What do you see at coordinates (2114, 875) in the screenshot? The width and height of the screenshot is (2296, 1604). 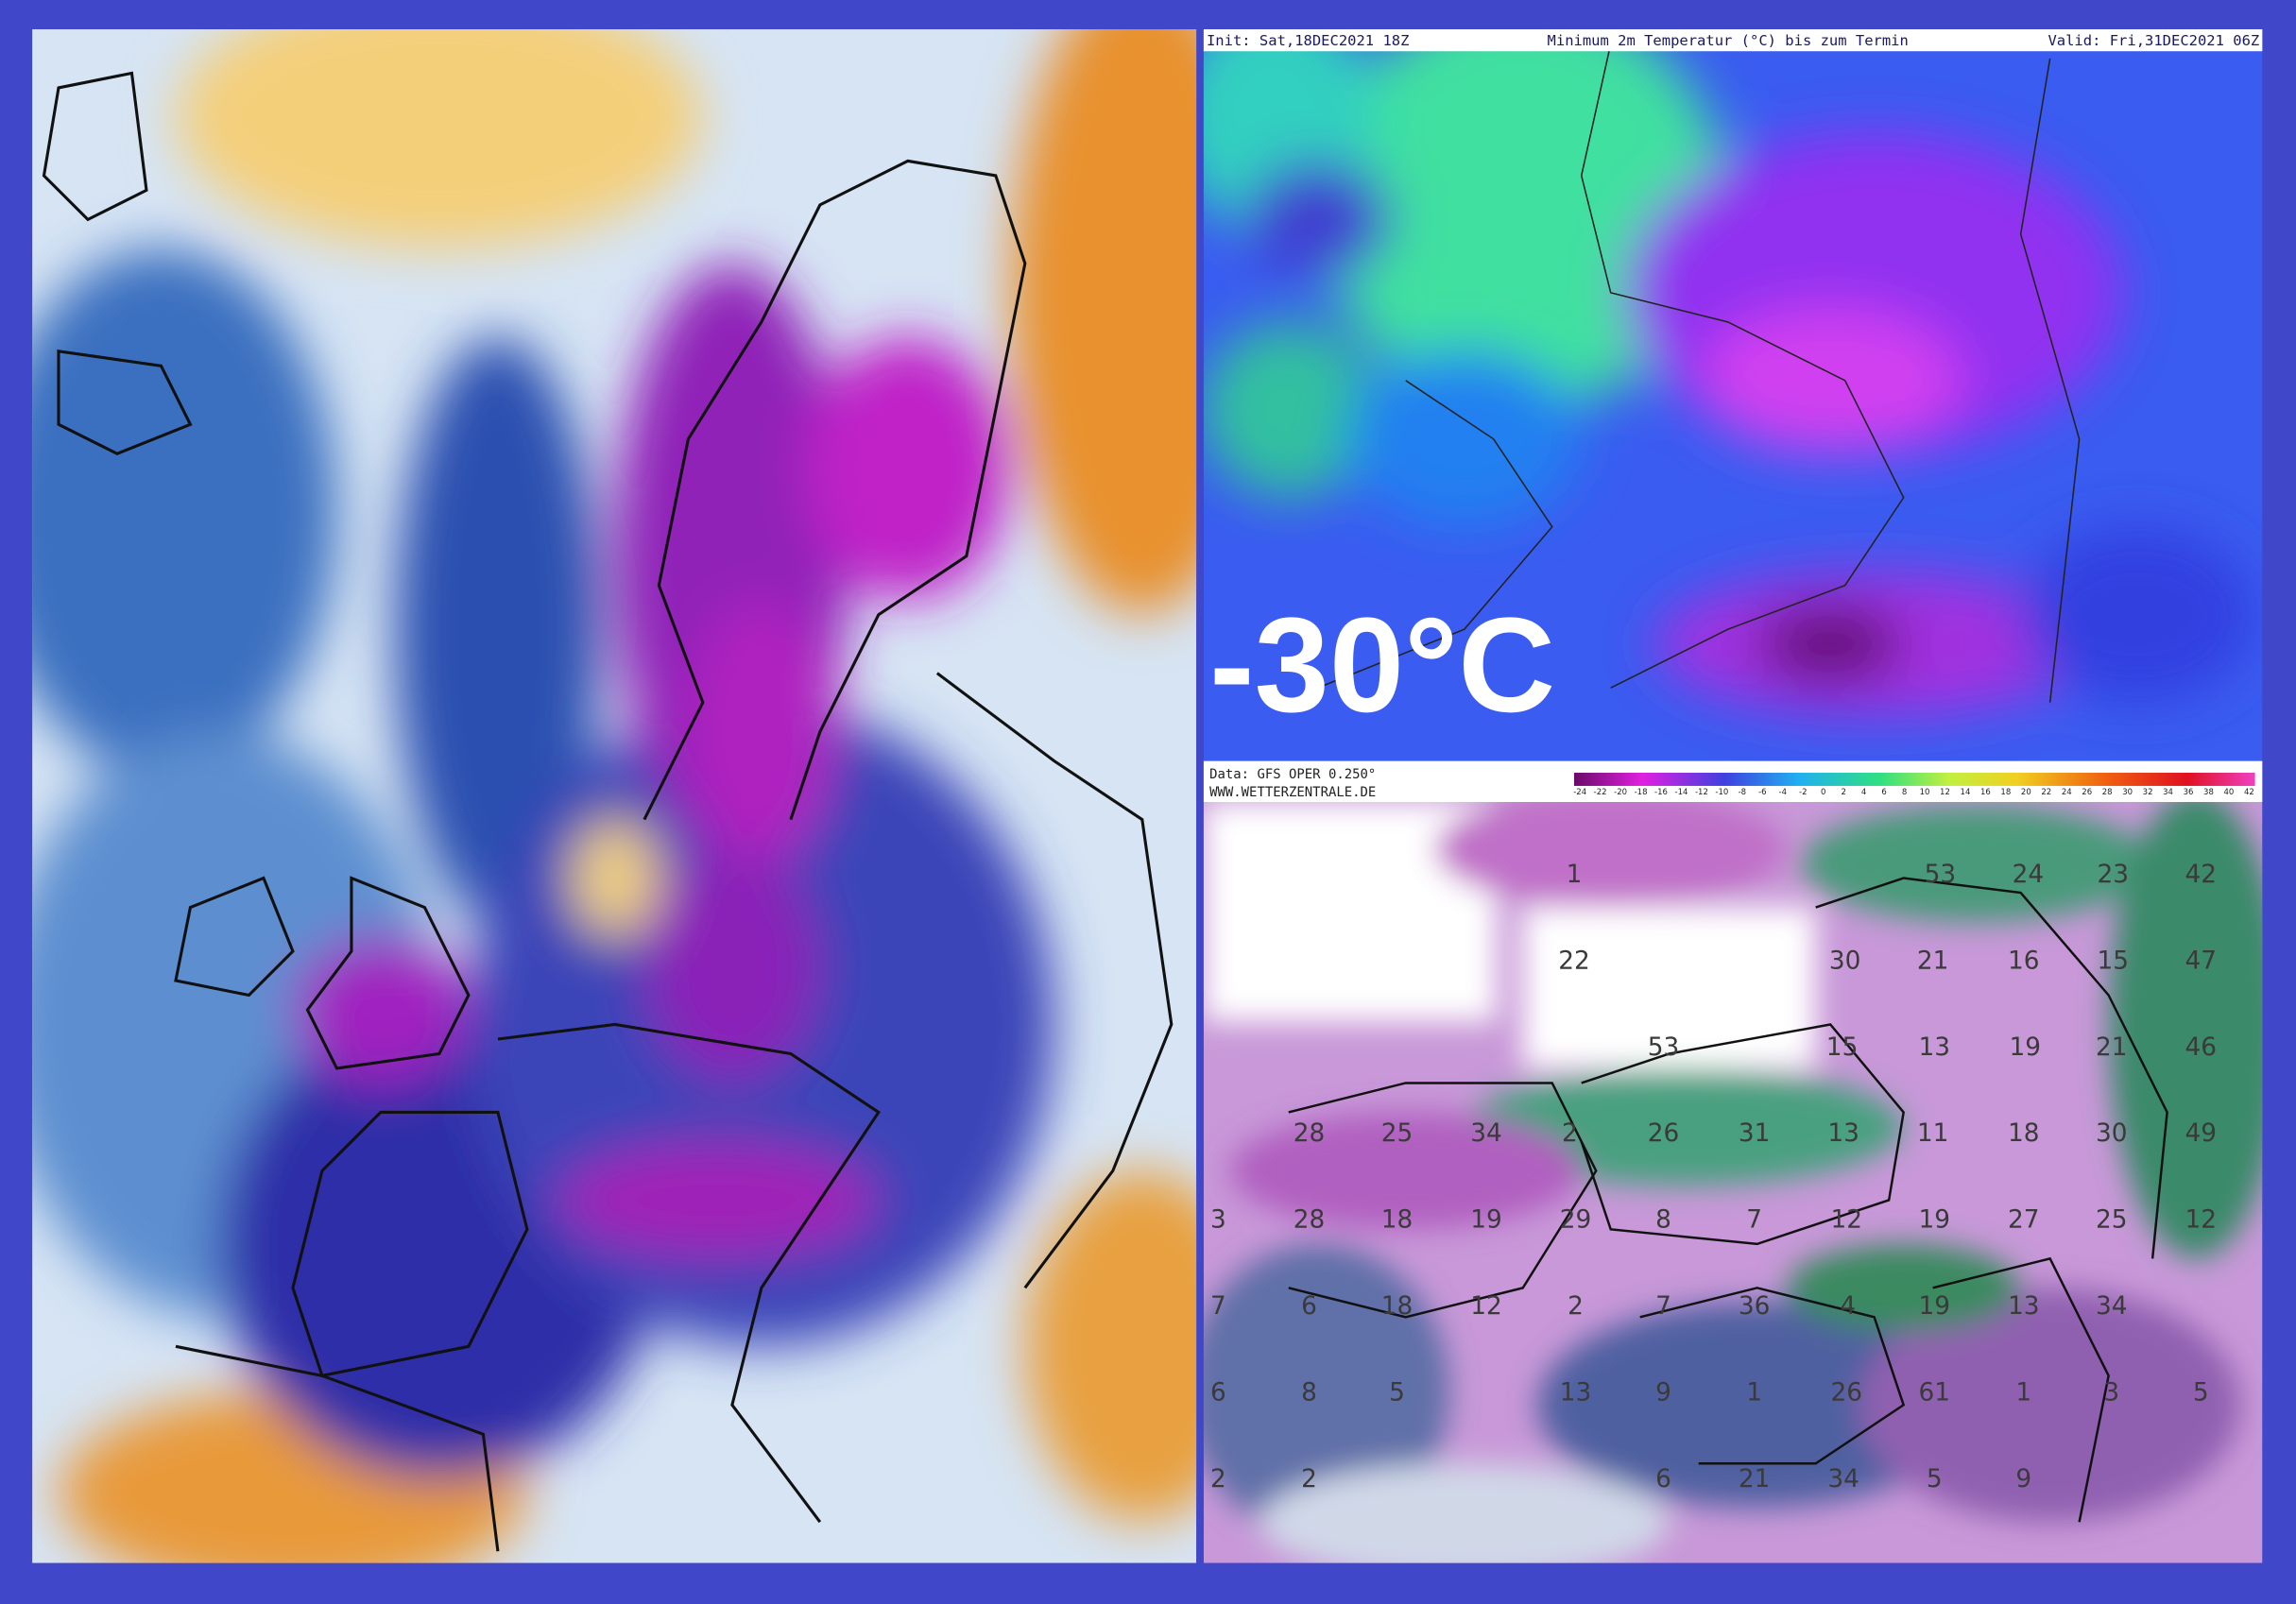 I see `snow-map-label: 23` at bounding box center [2114, 875].